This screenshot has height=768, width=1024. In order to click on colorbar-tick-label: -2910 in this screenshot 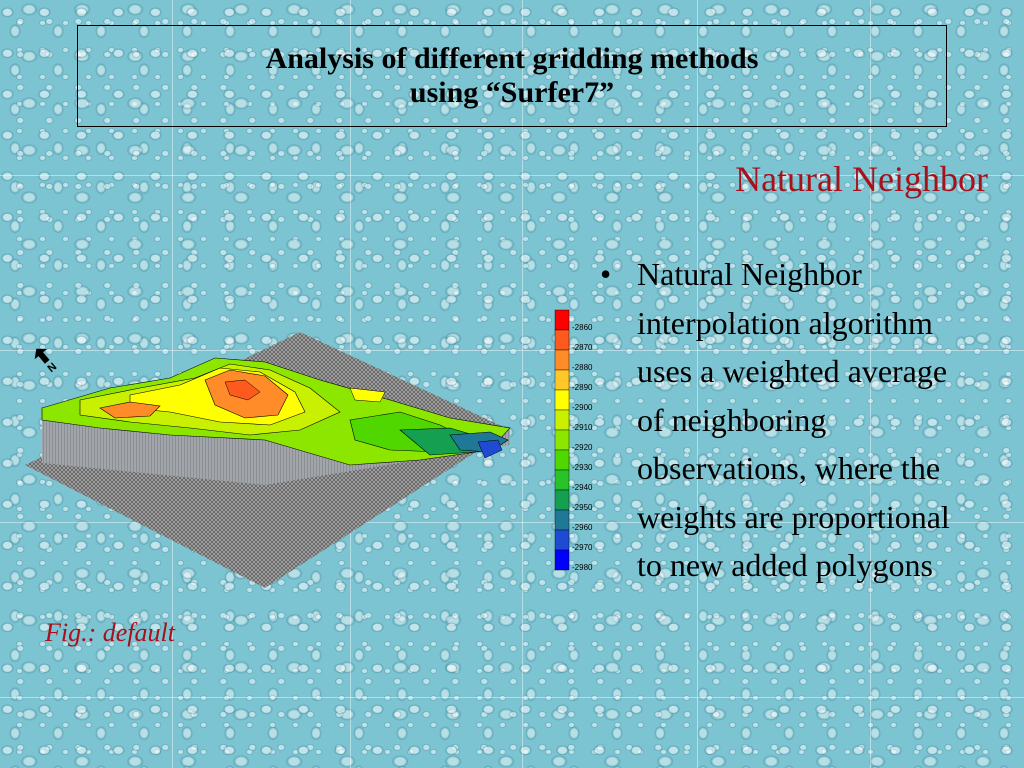, I will do `click(582, 427)`.